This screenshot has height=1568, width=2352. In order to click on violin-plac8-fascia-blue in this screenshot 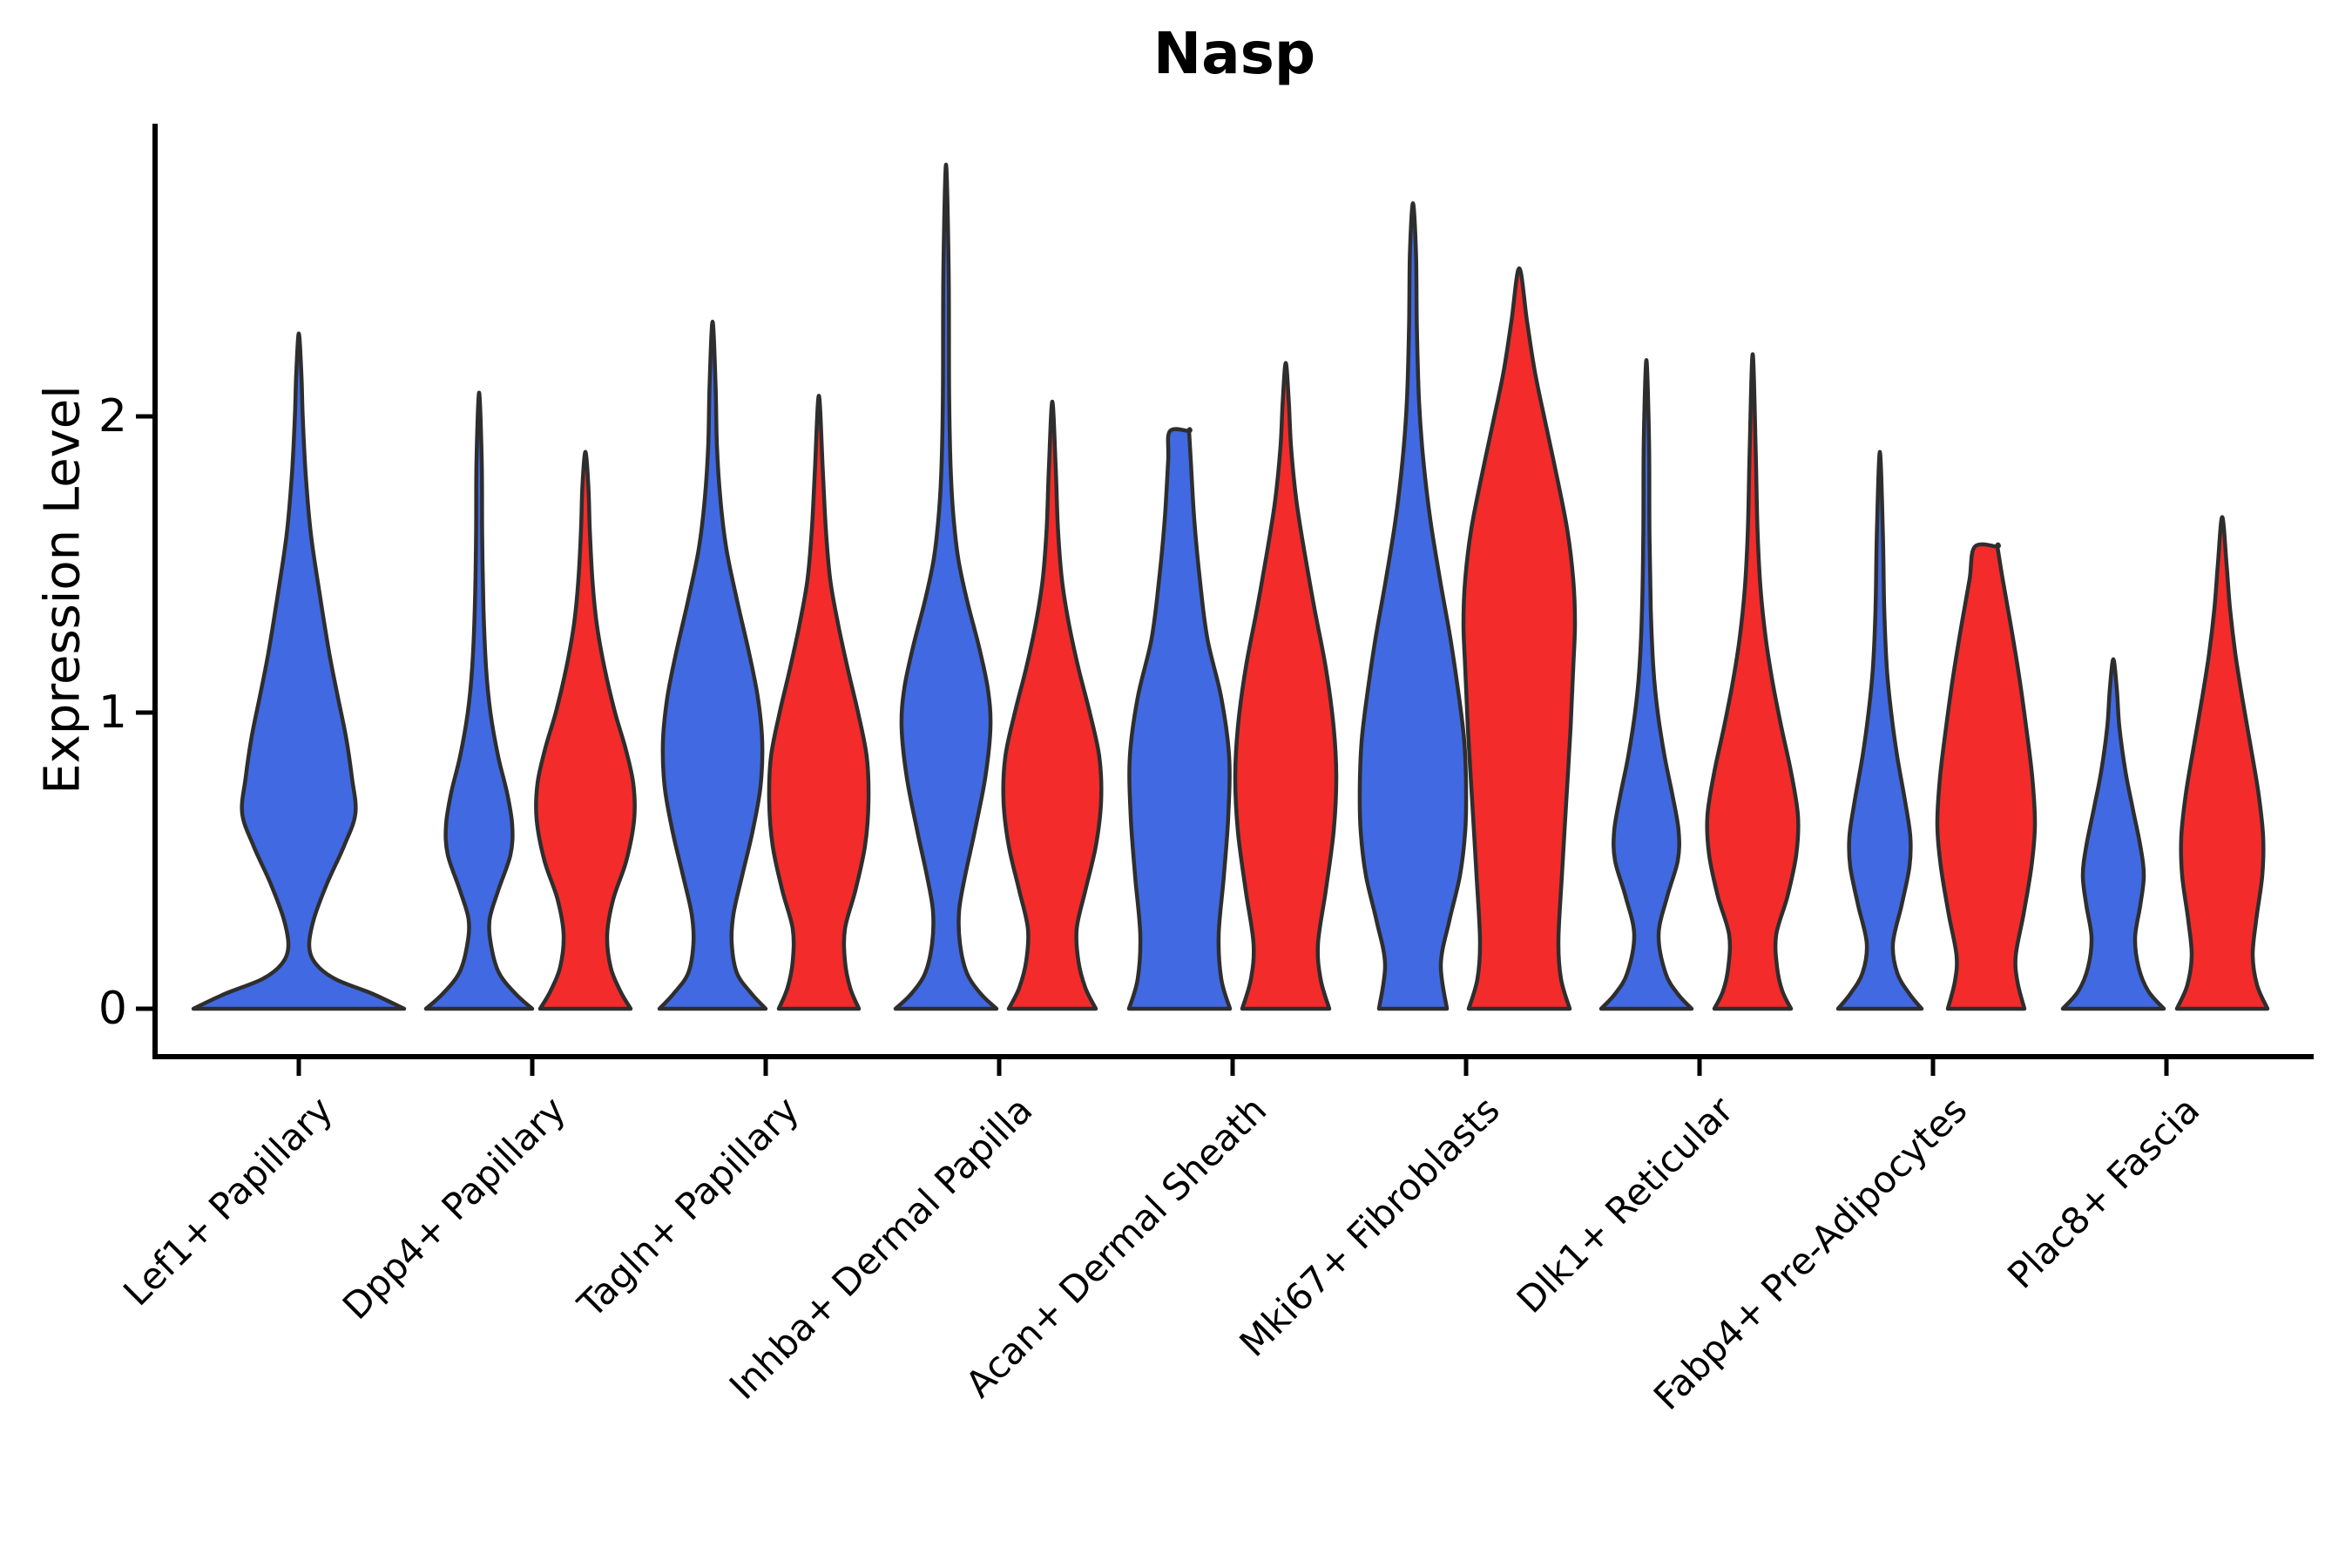, I will do `click(2113, 834)`.